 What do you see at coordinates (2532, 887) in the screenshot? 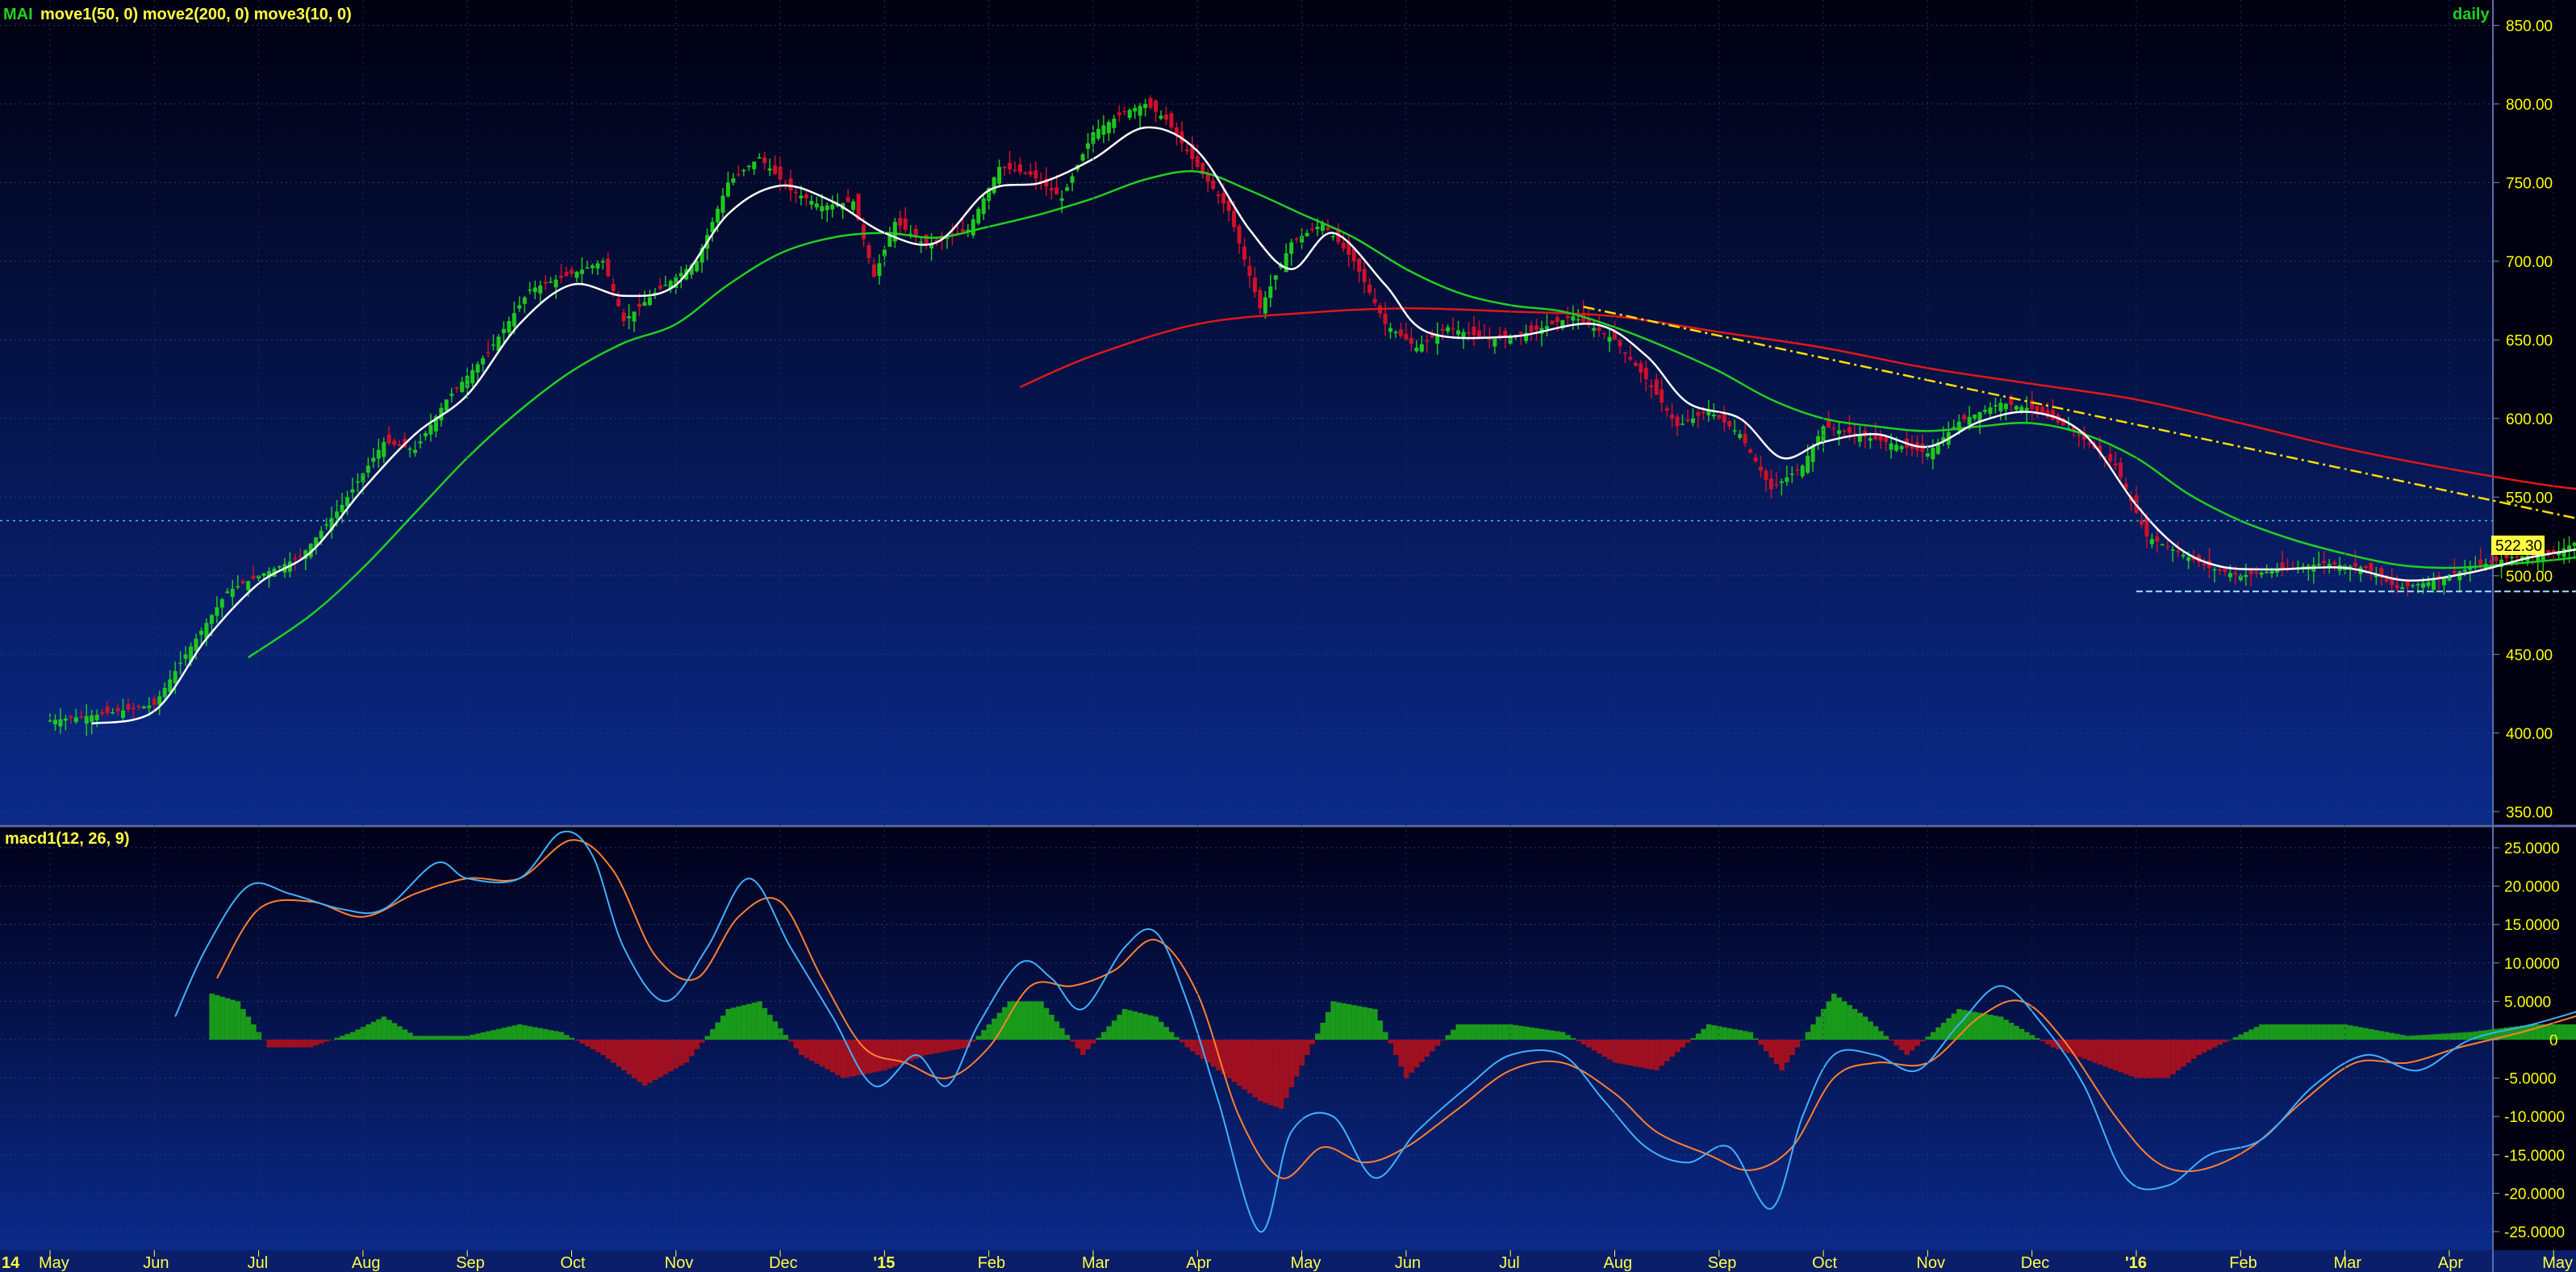
I see `macd-tick-label: 20.0000` at bounding box center [2532, 887].